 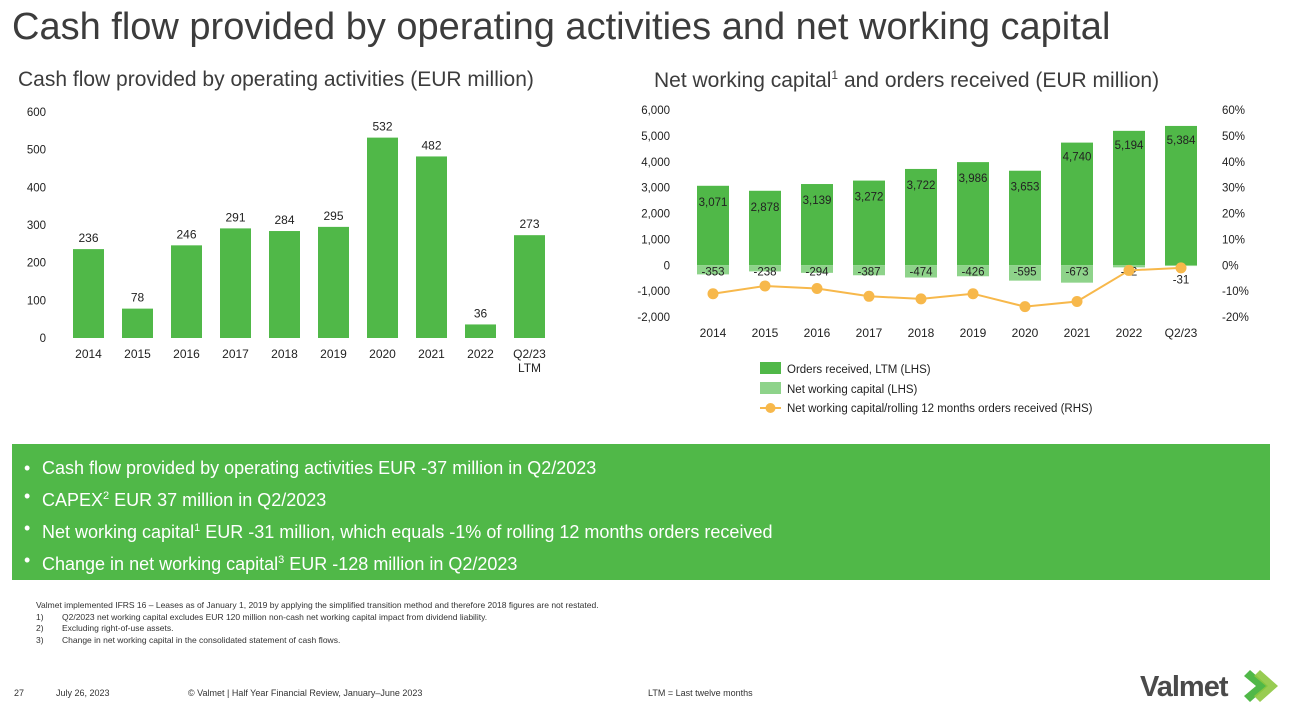 What do you see at coordinates (1129, 146) in the screenshot?
I see `orders-value-label: 5,194` at bounding box center [1129, 146].